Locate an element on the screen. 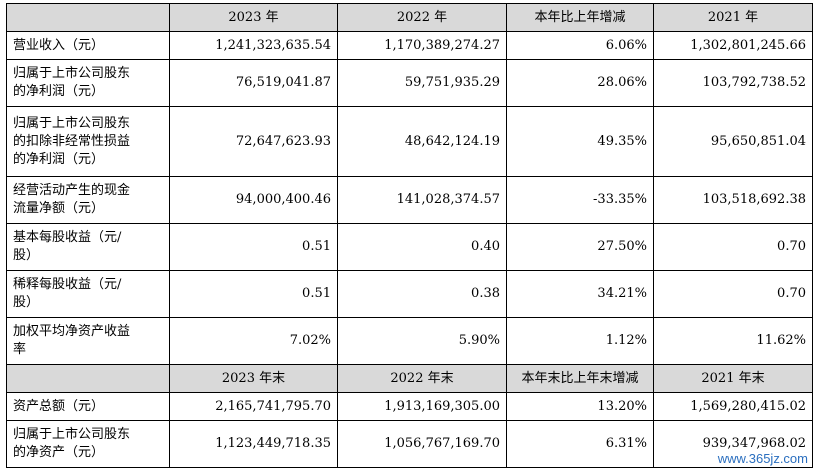 This screenshot has height=469, width=818. value-cell: 1,241,323,635.54 is located at coordinates (253, 45).